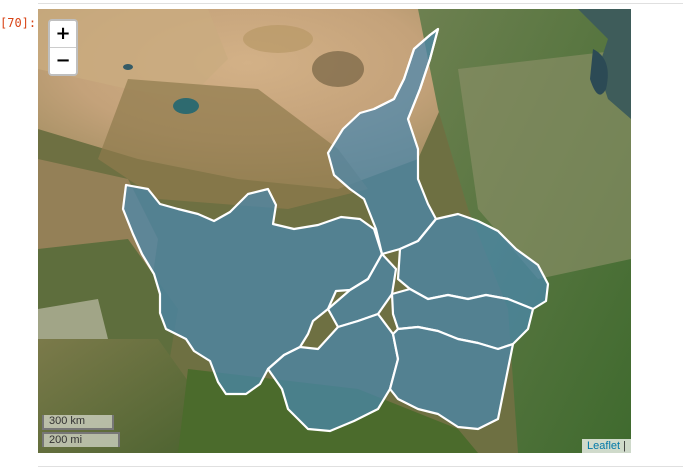  Describe the element at coordinates (81, 439) in the screenshot. I see `scale-imperial: 200 mi` at that location.